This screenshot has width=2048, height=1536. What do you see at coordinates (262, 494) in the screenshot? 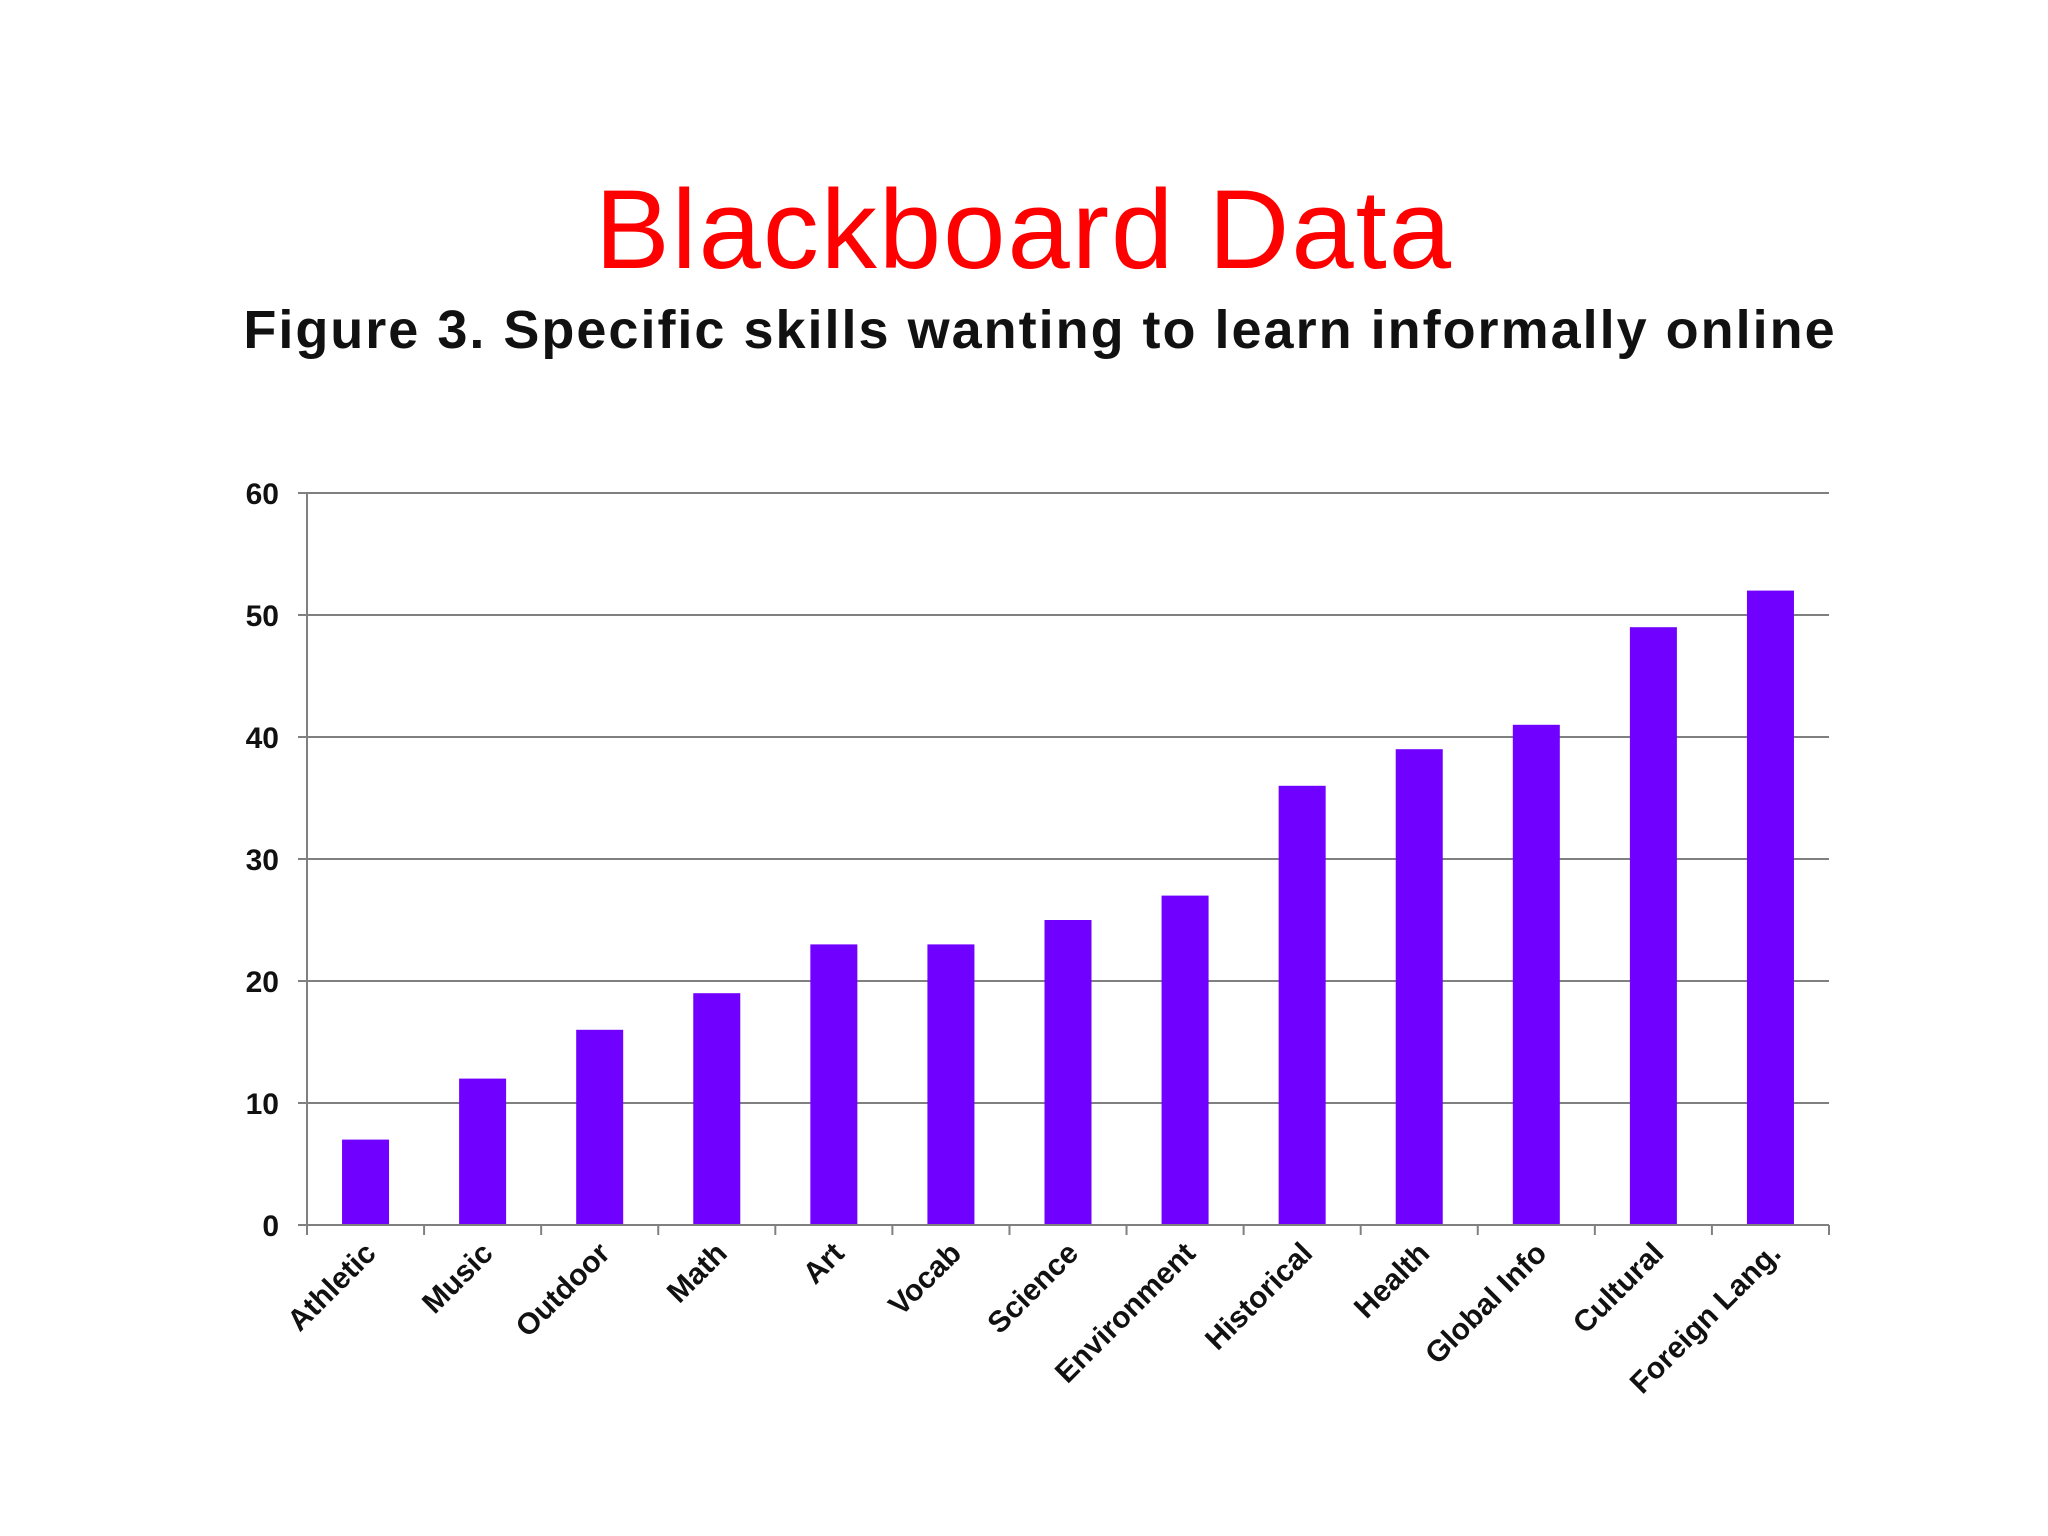
I see `y-tick-label: 60` at bounding box center [262, 494].